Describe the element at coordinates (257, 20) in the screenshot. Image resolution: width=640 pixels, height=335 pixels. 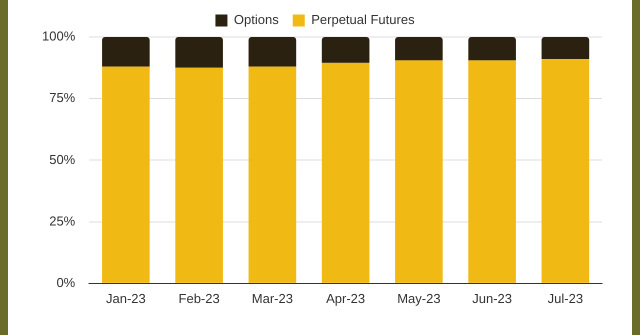
I see `legend-label: Options` at that location.